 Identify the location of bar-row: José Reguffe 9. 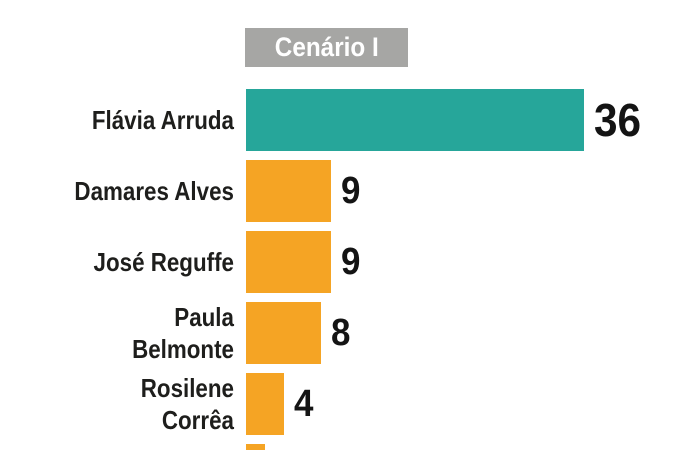
(337, 262).